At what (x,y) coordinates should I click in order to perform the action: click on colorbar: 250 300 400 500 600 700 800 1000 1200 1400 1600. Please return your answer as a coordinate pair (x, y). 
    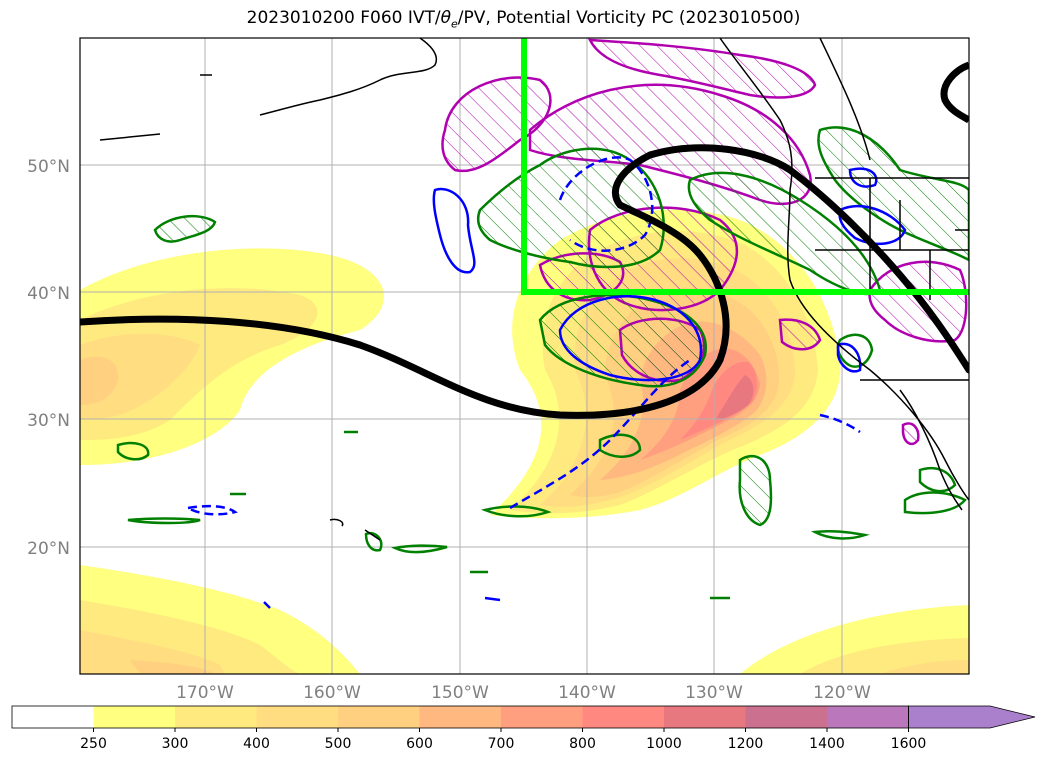
    Looking at the image, I should click on (523, 728).